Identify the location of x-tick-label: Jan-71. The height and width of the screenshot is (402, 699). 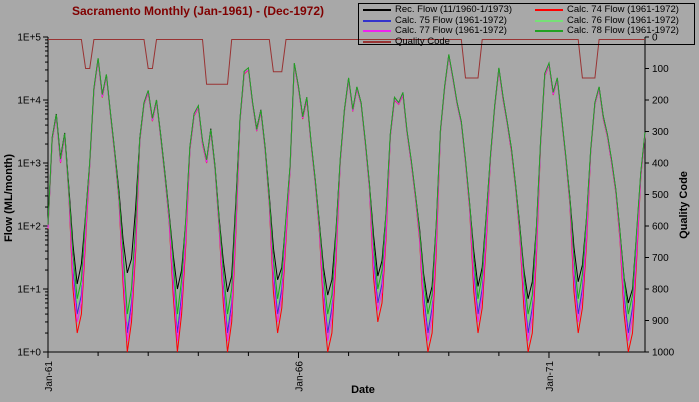
(550, 376).